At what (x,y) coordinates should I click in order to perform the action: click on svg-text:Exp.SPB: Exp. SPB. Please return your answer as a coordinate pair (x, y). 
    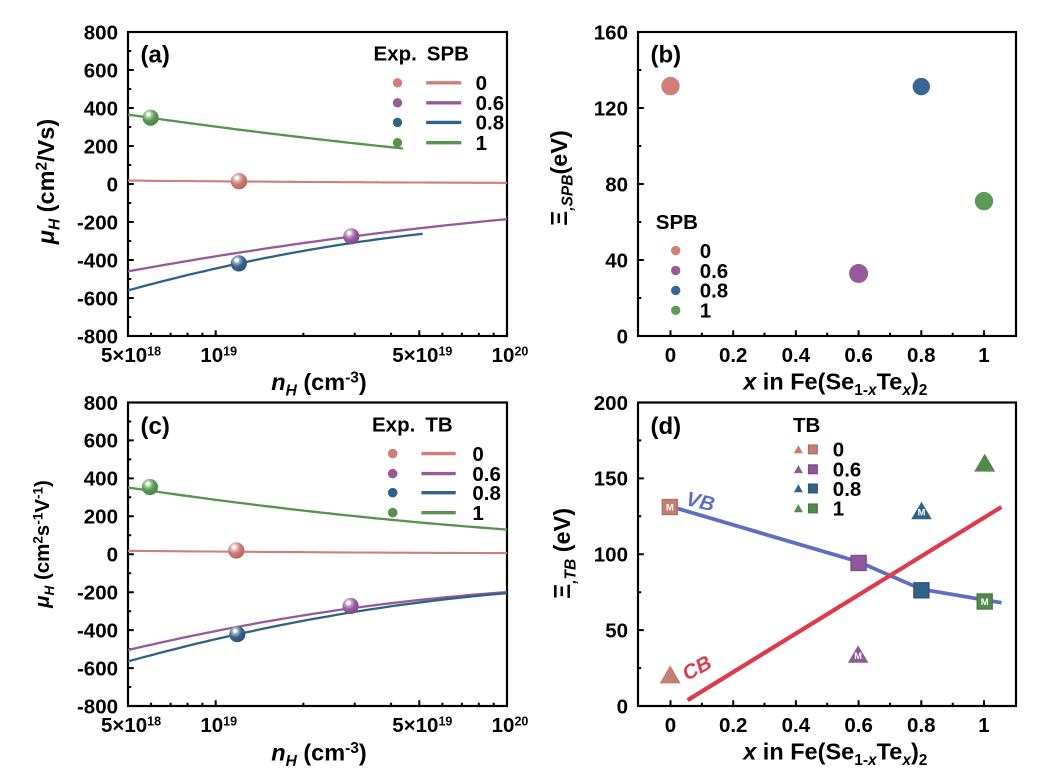
    Looking at the image, I should click on (421, 54).